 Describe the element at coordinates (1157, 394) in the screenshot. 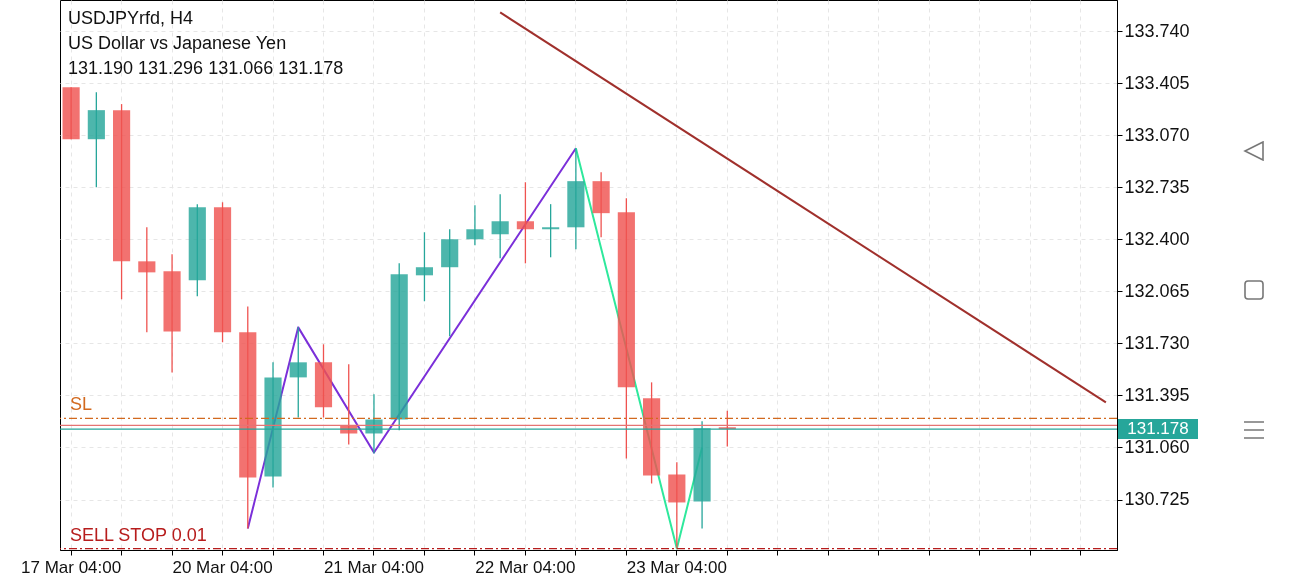

I see `y-tick-label: 131.395` at that location.